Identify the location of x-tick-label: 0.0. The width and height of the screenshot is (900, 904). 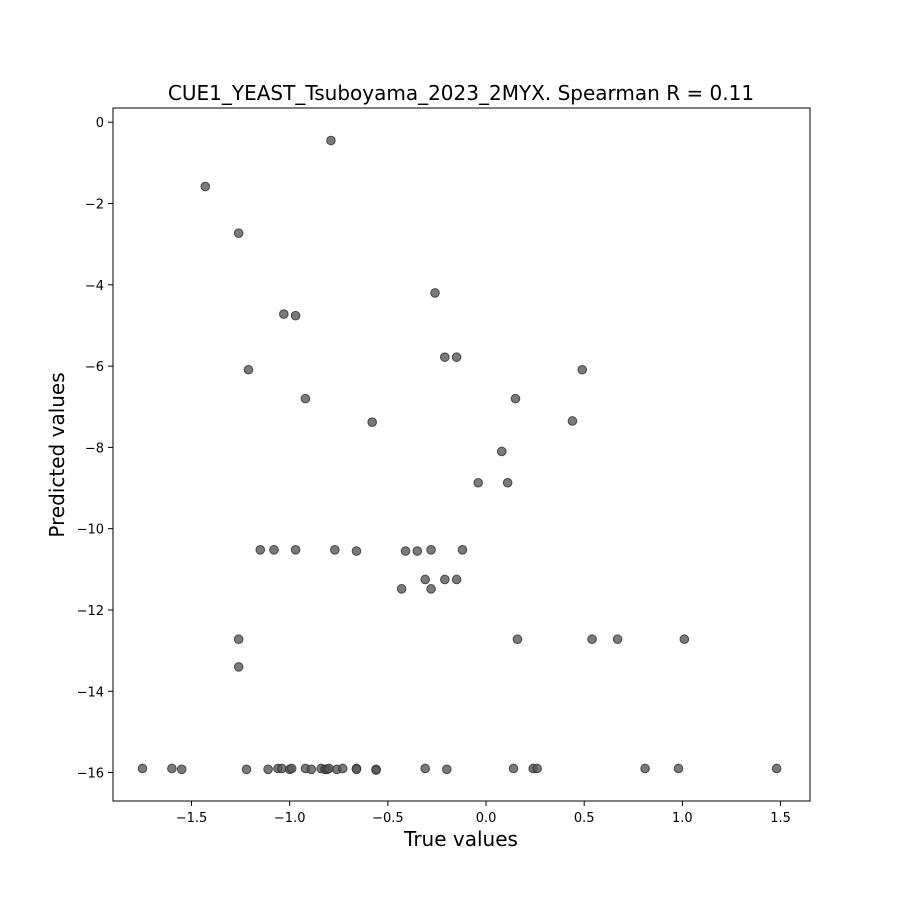
(486, 818).